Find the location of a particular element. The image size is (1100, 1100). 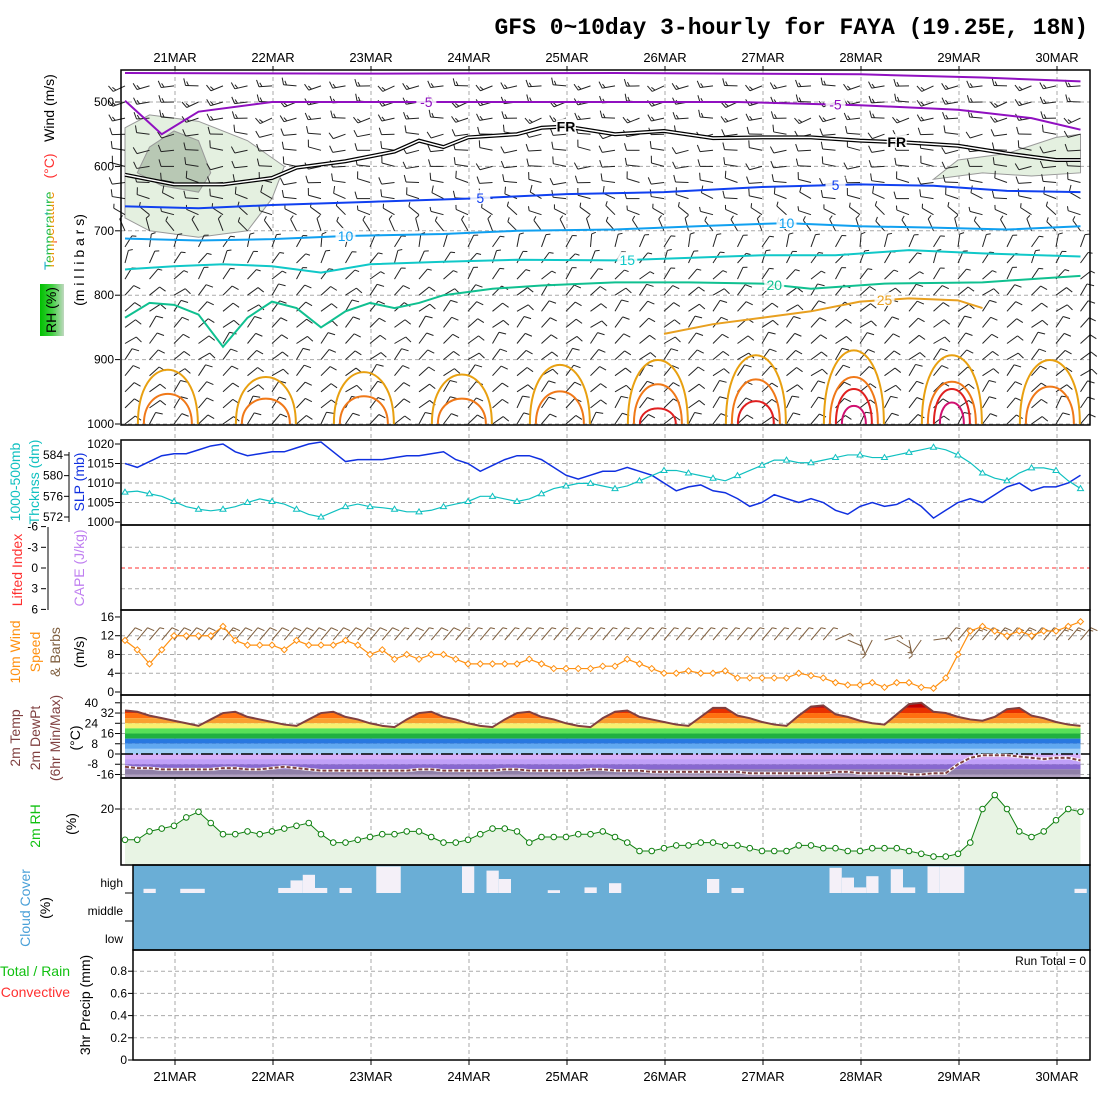

isotherm-label-bg is located at coordinates (627, 258).